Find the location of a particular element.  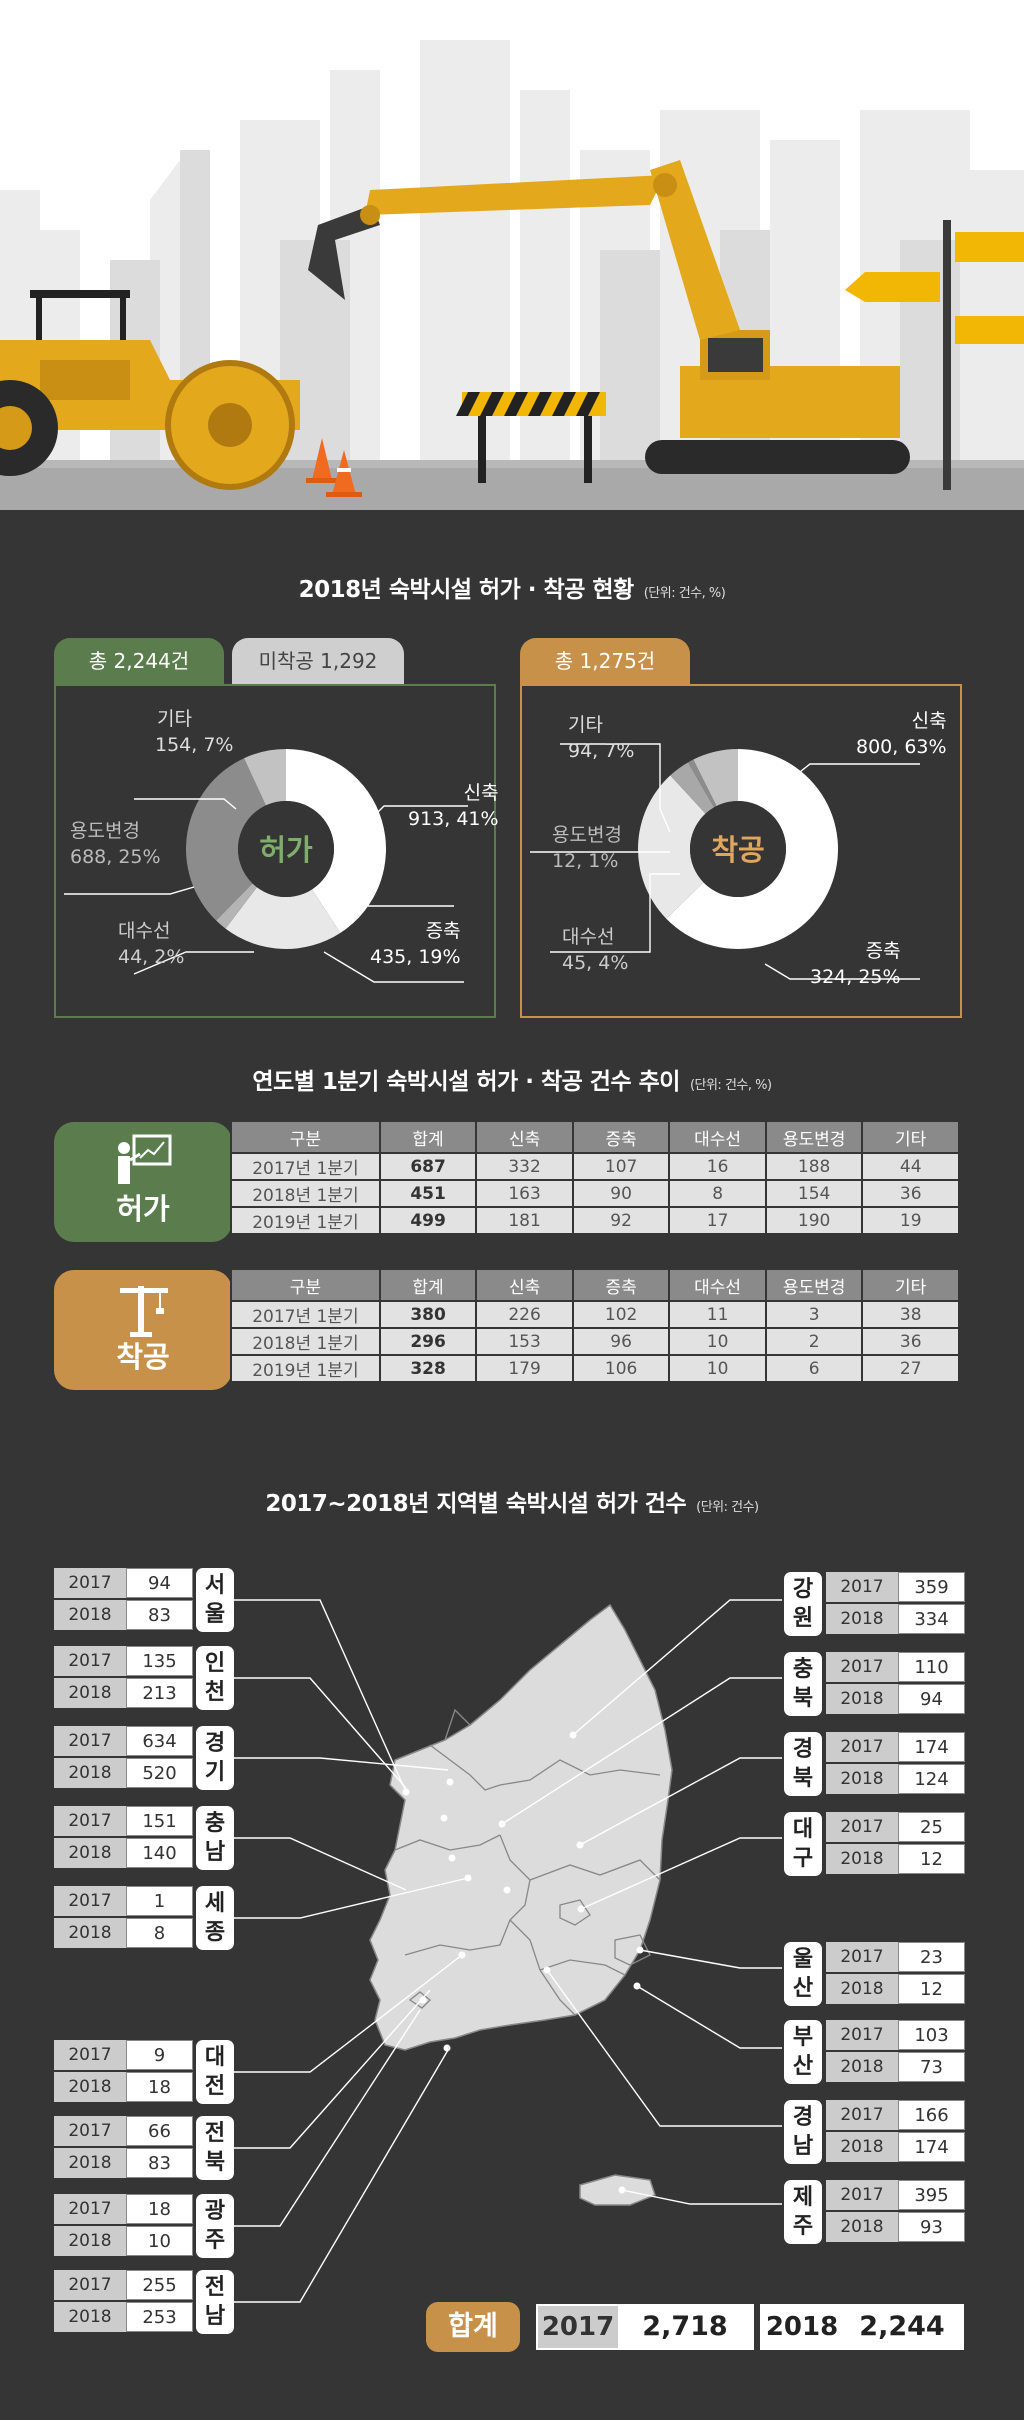

permit-donut-chart: 허가 is located at coordinates (266, 866).